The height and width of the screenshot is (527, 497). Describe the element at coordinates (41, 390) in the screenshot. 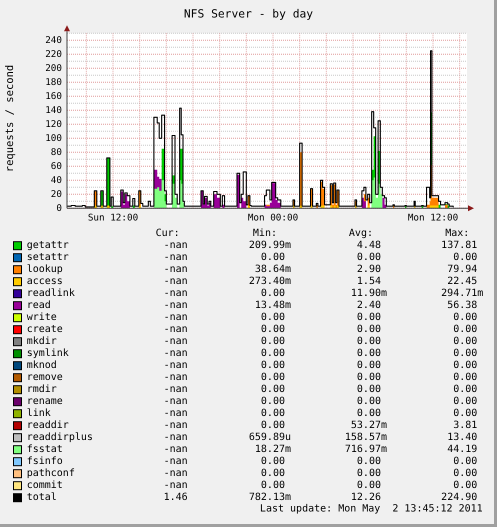

I see `legend-label: rmdir` at that location.